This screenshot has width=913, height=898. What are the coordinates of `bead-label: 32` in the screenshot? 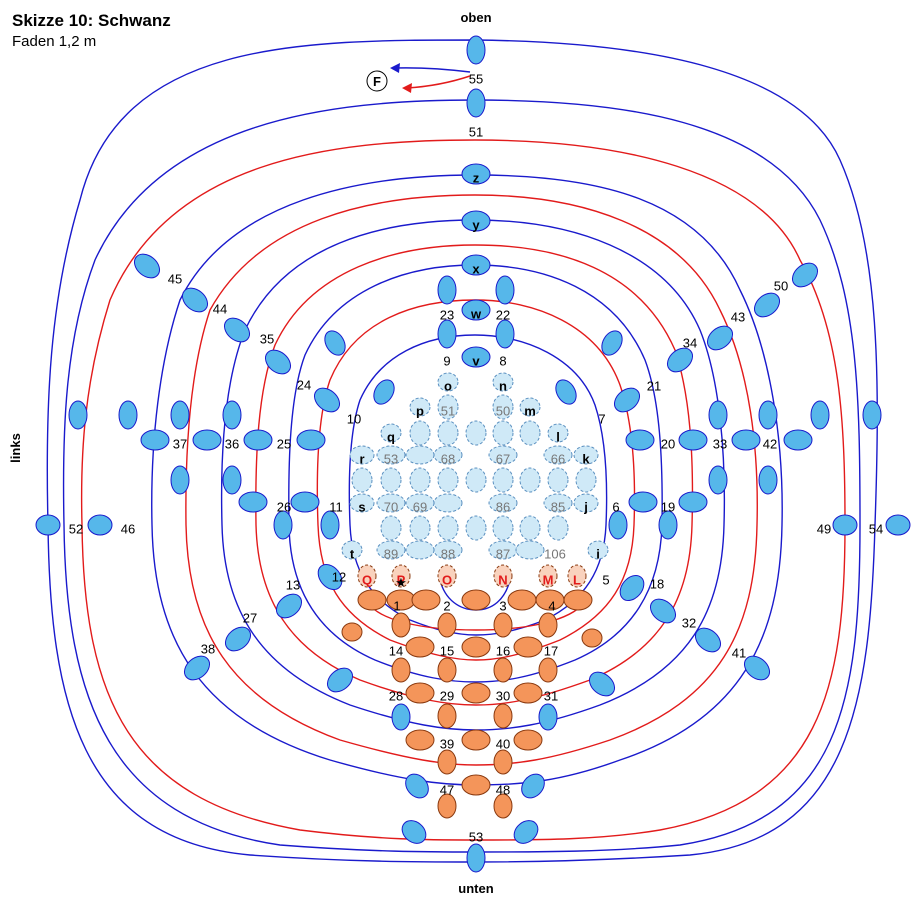 It's located at (689, 622).